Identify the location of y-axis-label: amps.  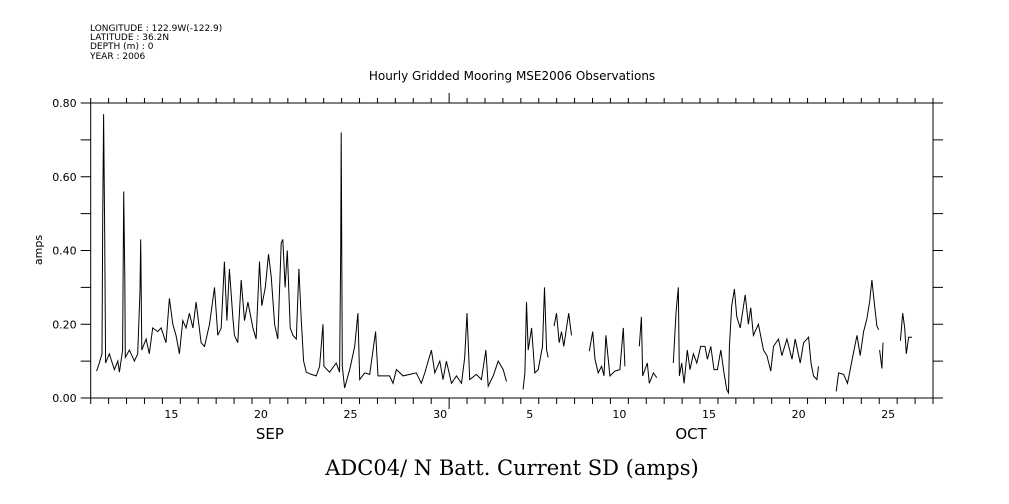
(38, 250).